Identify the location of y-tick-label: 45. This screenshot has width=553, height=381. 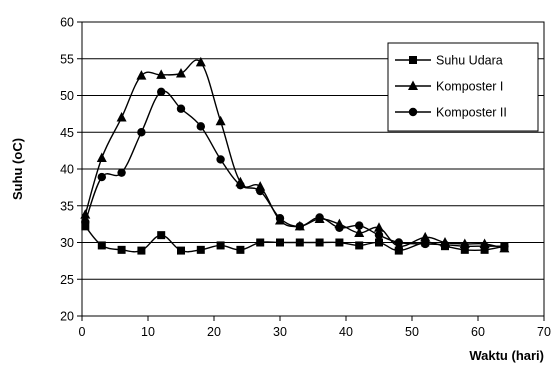
(67, 133).